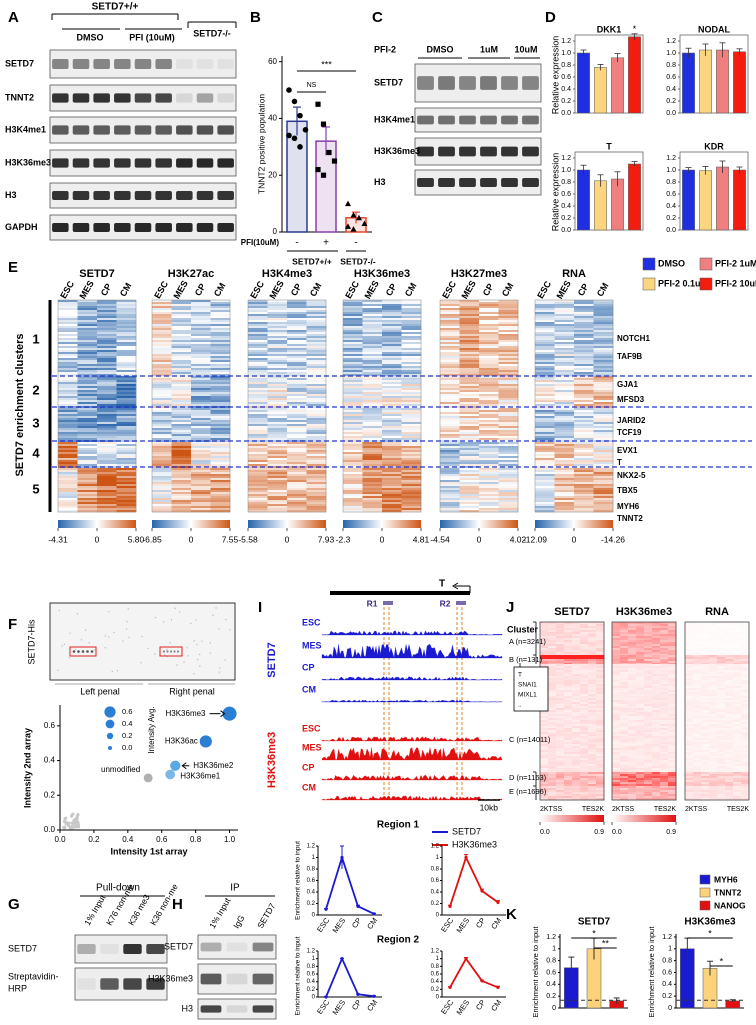 This screenshot has width=756, height=1025. What do you see at coordinates (151, 729) in the screenshot?
I see `label: Intensity Avg.` at bounding box center [151, 729].